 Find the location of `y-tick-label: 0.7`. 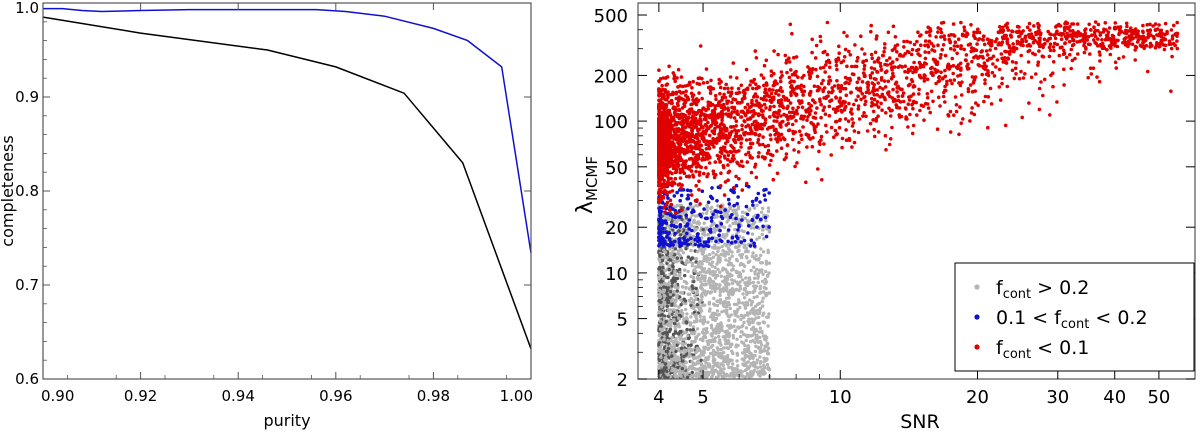

y-tick-label: 0.7 is located at coordinates (27, 285).